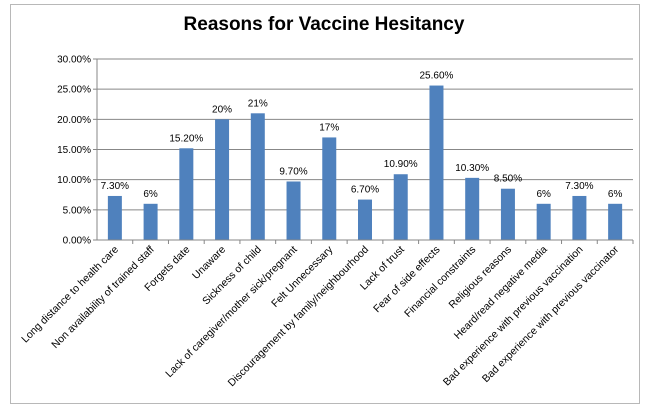  Describe the element at coordinates (481, 278) in the screenshot. I see `category-label: Religious reasons` at that location.